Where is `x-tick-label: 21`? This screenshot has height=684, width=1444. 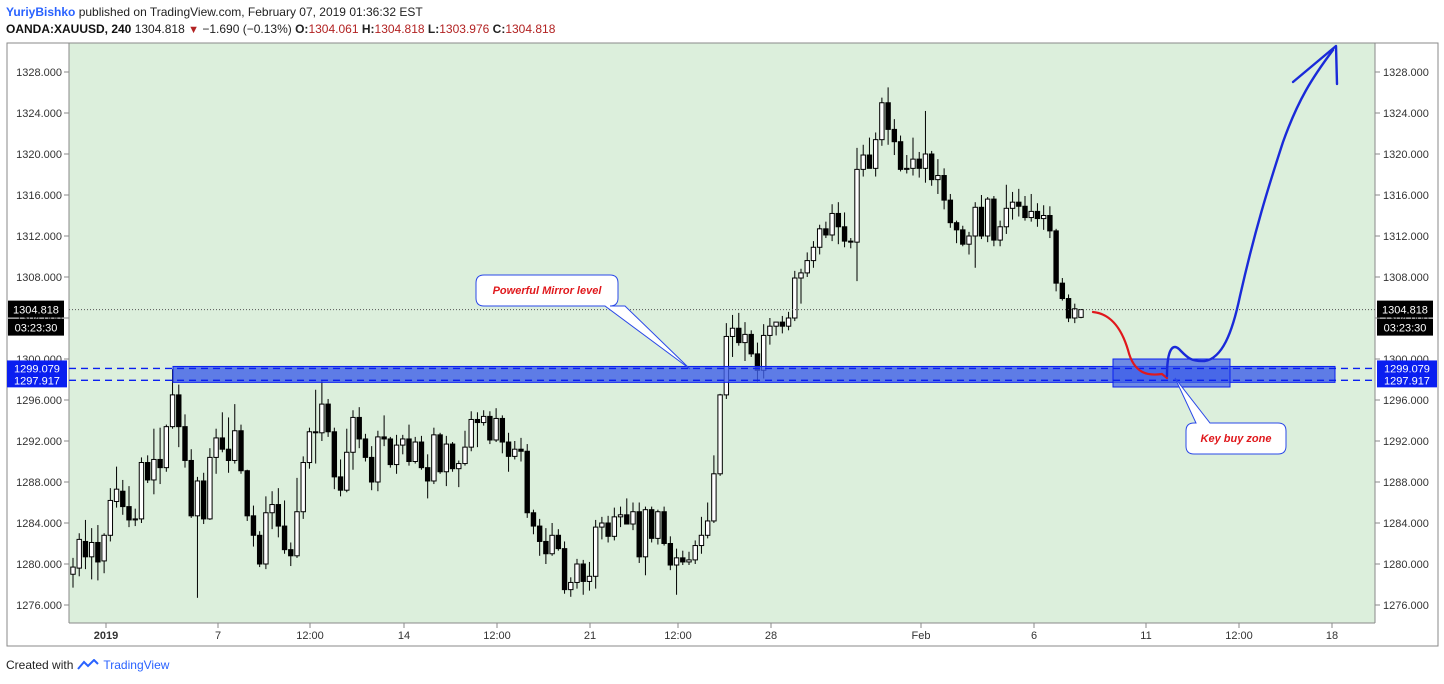
x-tick-label: 21 is located at coordinates (590, 636).